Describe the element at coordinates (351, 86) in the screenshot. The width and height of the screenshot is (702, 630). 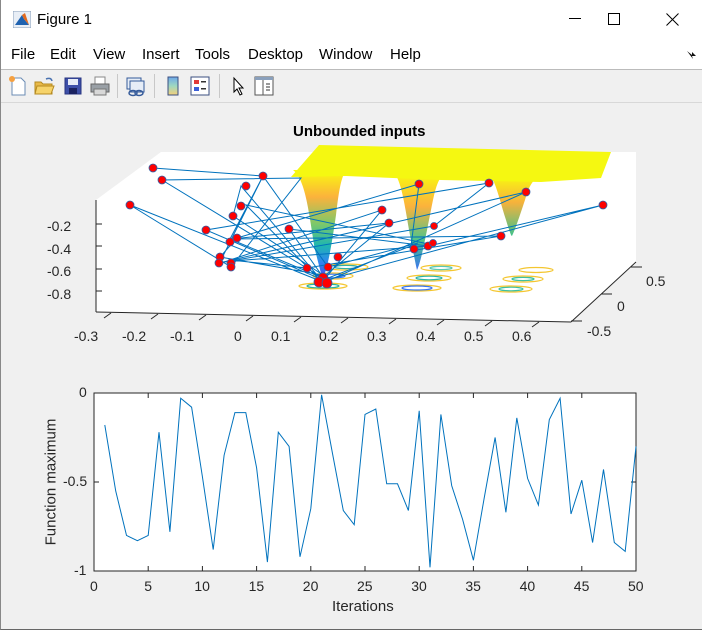
I see `figure-toolbar` at that location.